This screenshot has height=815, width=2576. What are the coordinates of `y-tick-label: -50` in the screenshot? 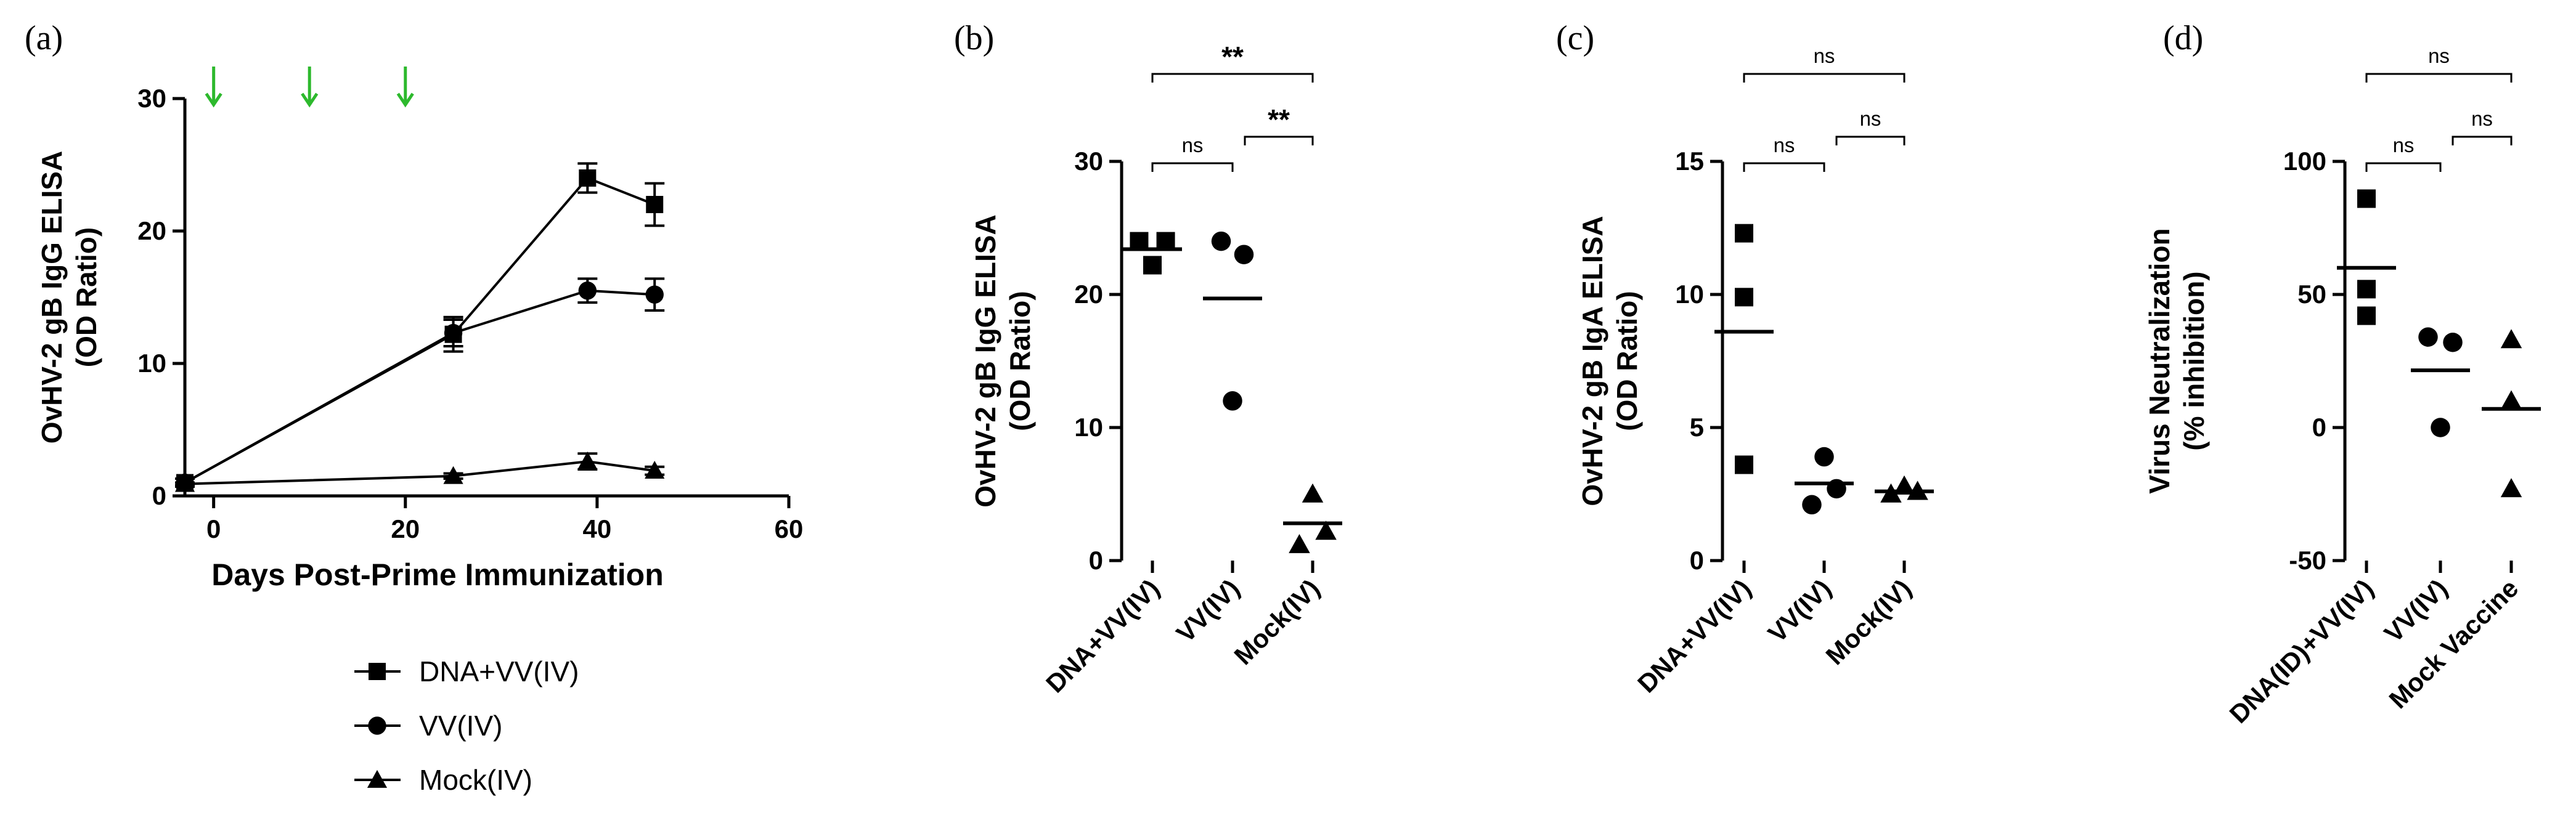 It's located at (2307, 560).